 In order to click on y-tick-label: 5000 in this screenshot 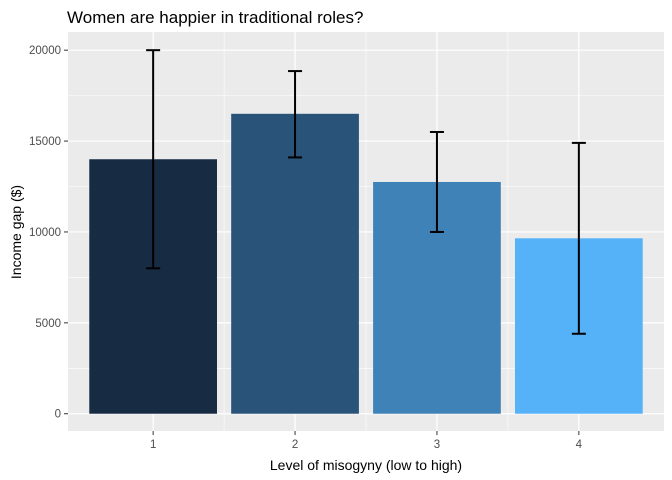, I will do `click(48, 324)`.